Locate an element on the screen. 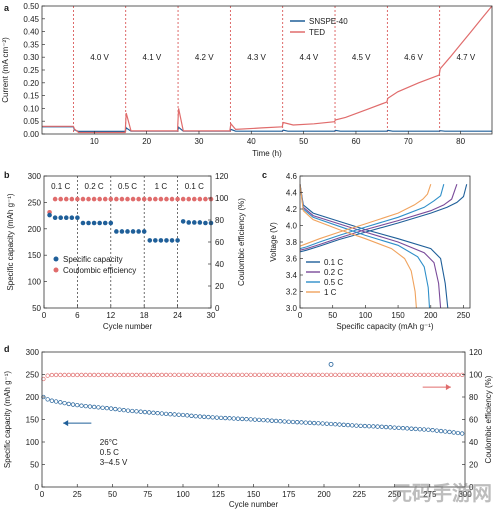 The height and width of the screenshot is (510, 500). panel-d-y2-tick-label: 80 is located at coordinates (473, 397).